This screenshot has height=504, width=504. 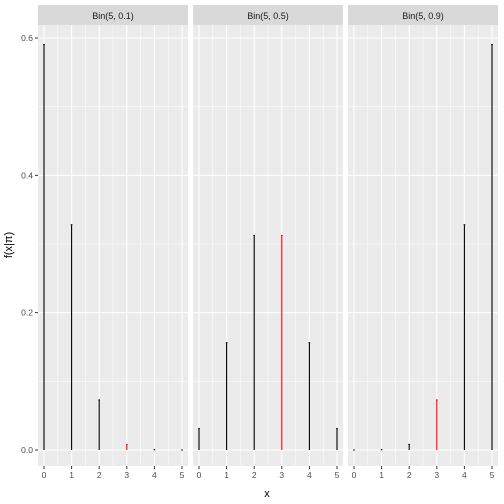 I want to click on y-tick-label: 0.4, so click(x=27, y=175).